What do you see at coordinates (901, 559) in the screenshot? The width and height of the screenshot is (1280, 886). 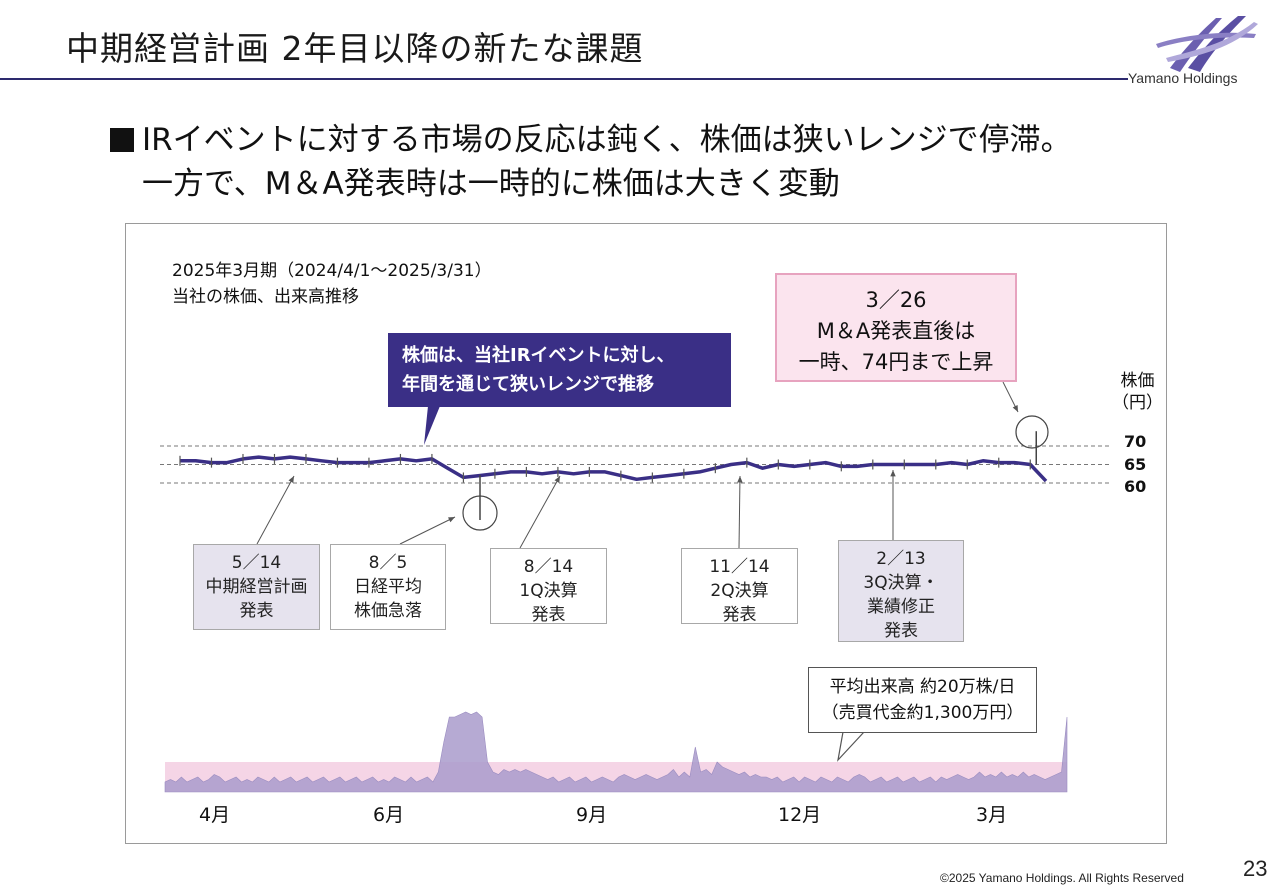 I see `event-date: 2／13` at bounding box center [901, 559].